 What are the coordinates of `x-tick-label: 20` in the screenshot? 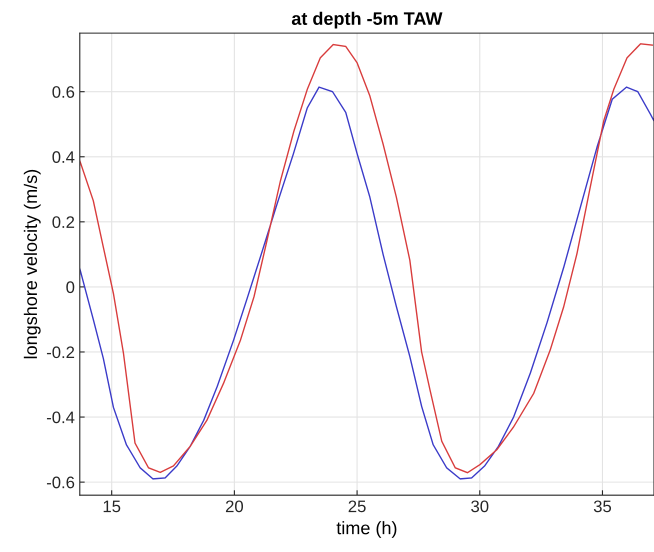 It's located at (234, 506).